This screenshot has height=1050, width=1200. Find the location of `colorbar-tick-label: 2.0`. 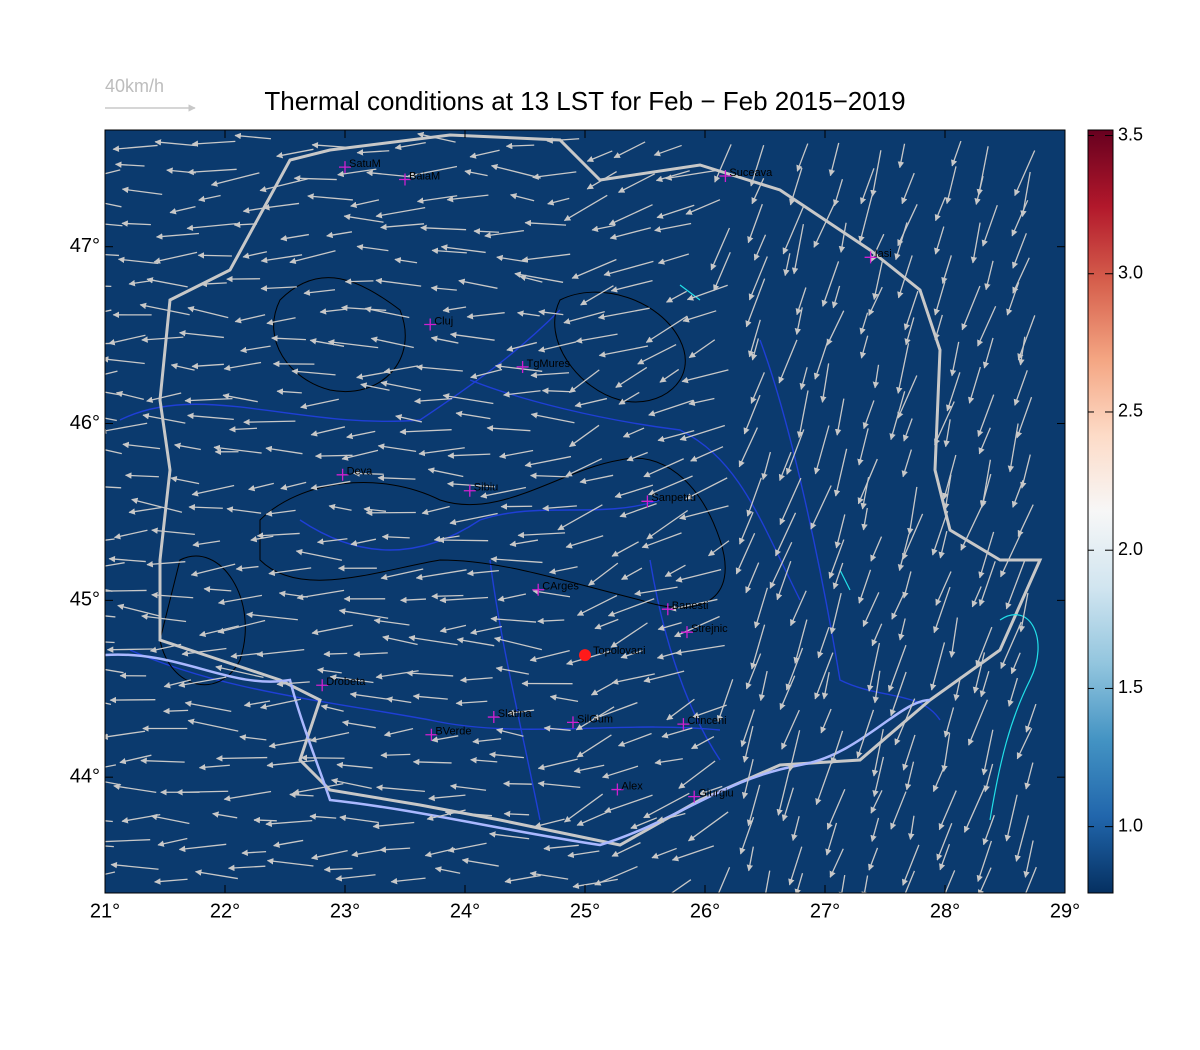

colorbar-tick-label: 2.0 is located at coordinates (1130, 549).